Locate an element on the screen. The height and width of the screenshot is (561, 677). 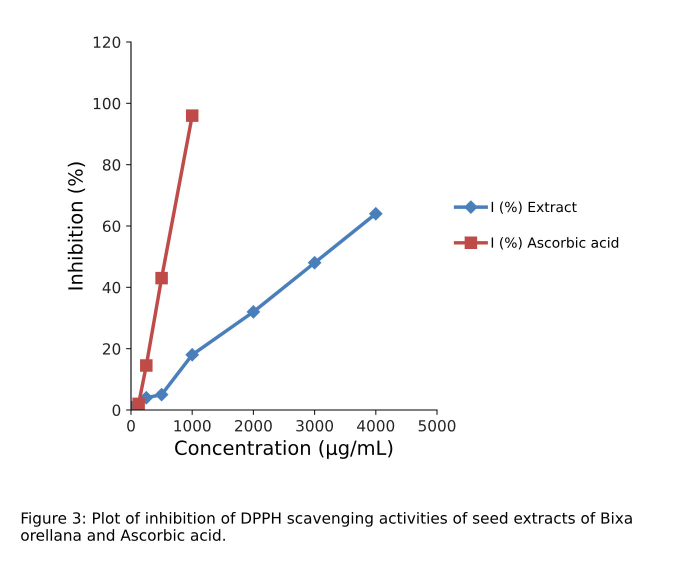
x-tick-label: 1000 is located at coordinates (192, 426).